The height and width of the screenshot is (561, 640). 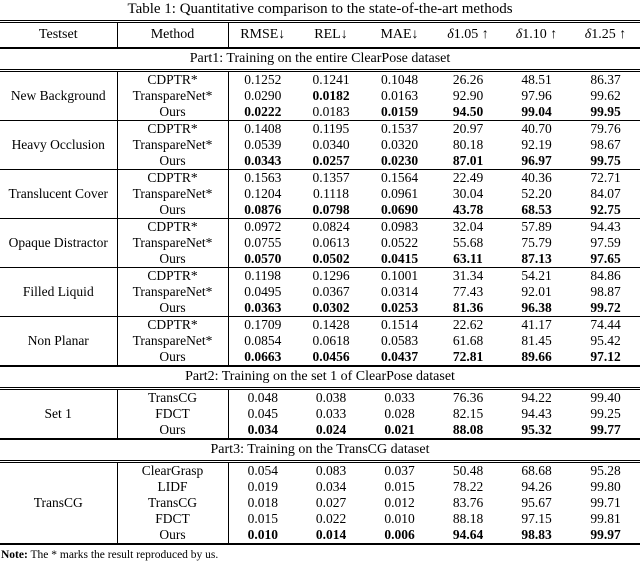 I want to click on testset-cell: Translucent Cover, so click(x=58, y=194).